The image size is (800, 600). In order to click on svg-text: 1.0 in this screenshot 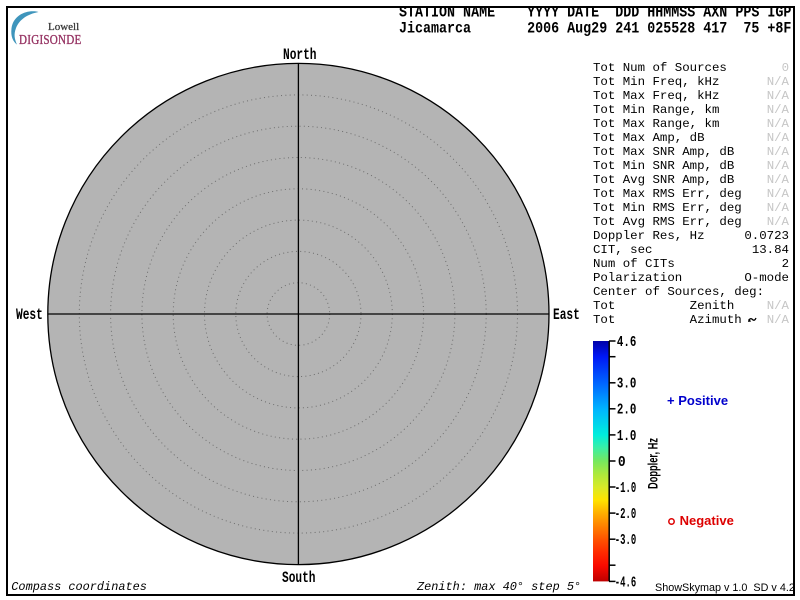, I will do `click(626, 437)`.